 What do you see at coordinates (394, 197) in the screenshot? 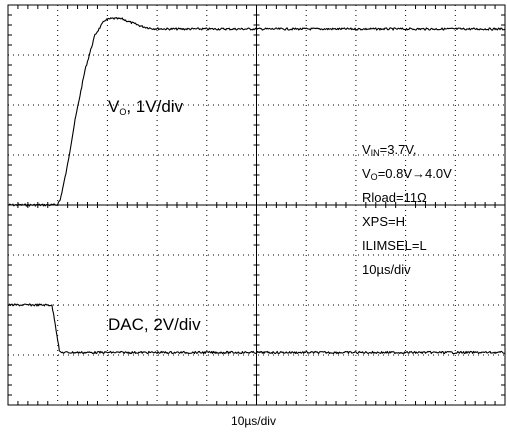
I see `annotation-rload: Rload=11Ω` at bounding box center [394, 197].